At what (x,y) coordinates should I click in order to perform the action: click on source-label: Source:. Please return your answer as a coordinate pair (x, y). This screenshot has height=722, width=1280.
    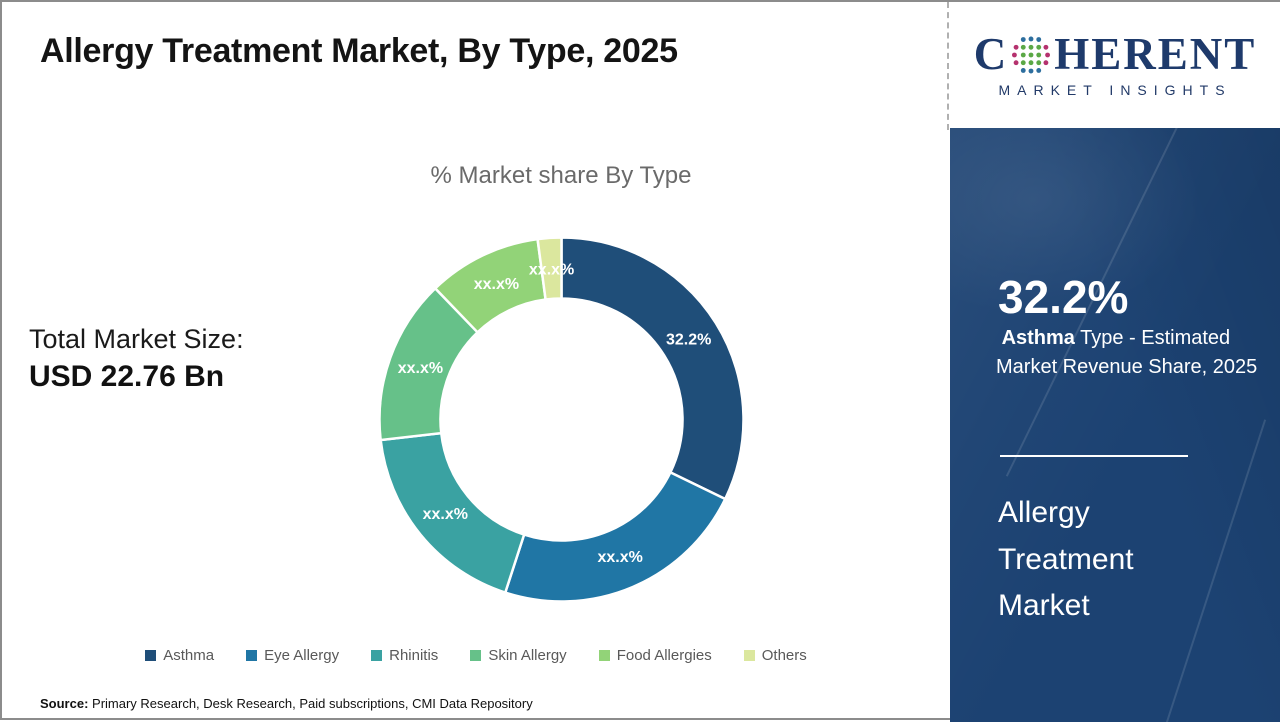
    Looking at the image, I should click on (64, 703).